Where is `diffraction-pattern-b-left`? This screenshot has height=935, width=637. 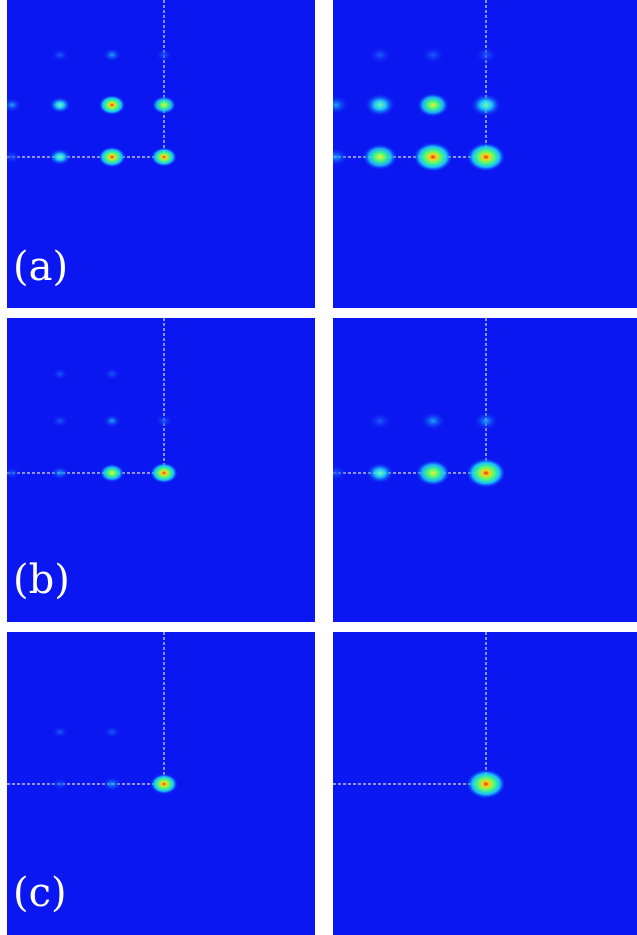 diffraction-pattern-b-left is located at coordinates (92, 401).